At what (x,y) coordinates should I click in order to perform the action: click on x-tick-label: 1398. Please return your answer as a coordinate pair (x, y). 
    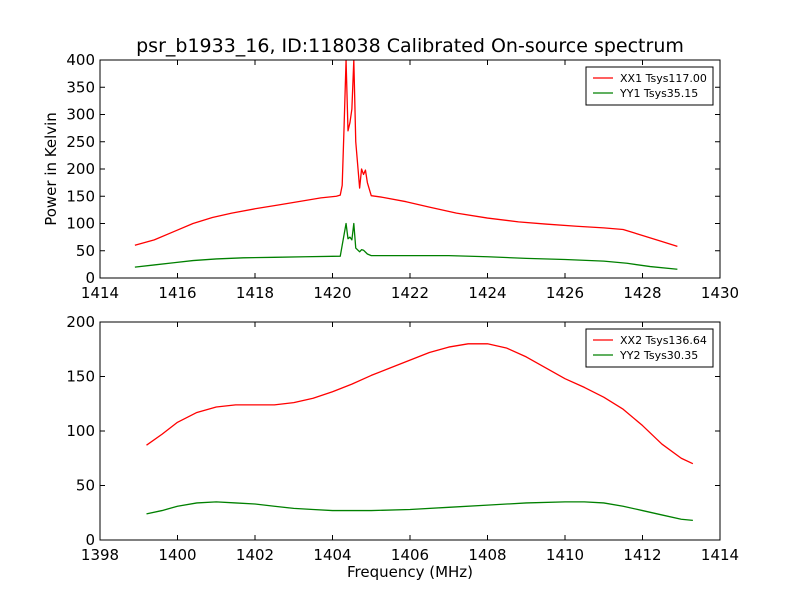
    Looking at the image, I should click on (100, 555).